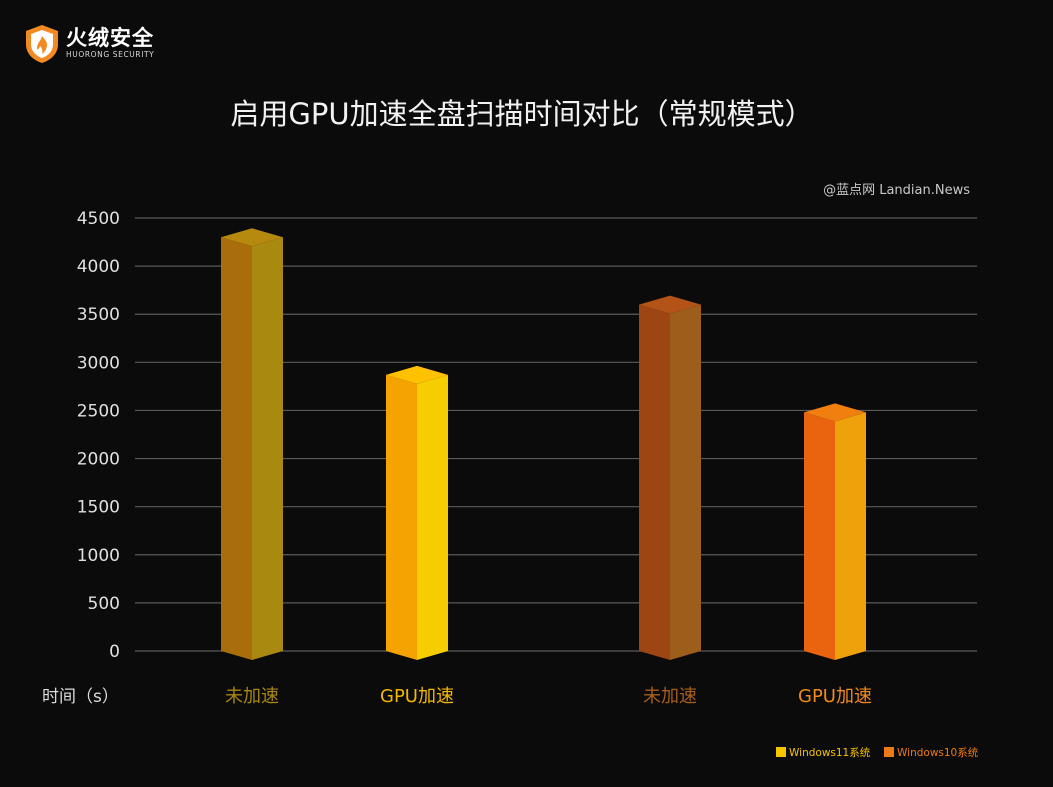 This screenshot has height=787, width=1053. I want to click on y-tick-label-7: 3500, so click(98, 315).